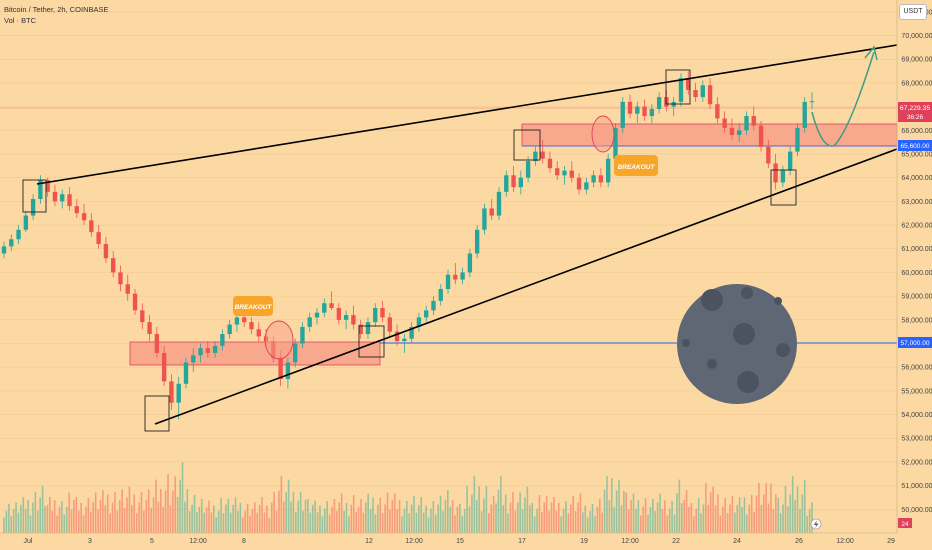 This screenshot has height=550, width=932. I want to click on price-tick-label: 66,000.00, so click(916, 131).